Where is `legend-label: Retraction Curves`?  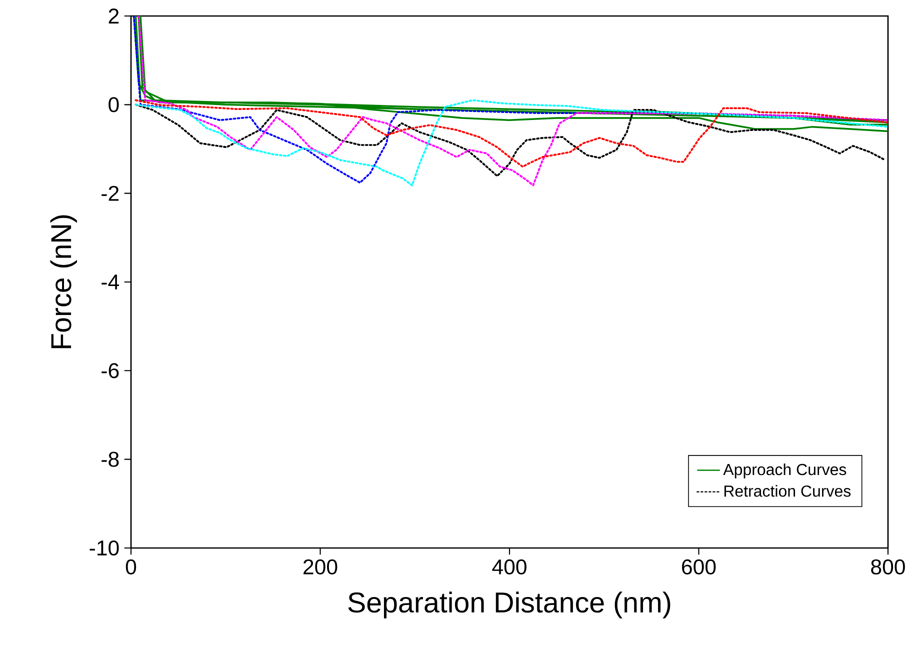
legend-label: Retraction Curves is located at coordinates (787, 491).